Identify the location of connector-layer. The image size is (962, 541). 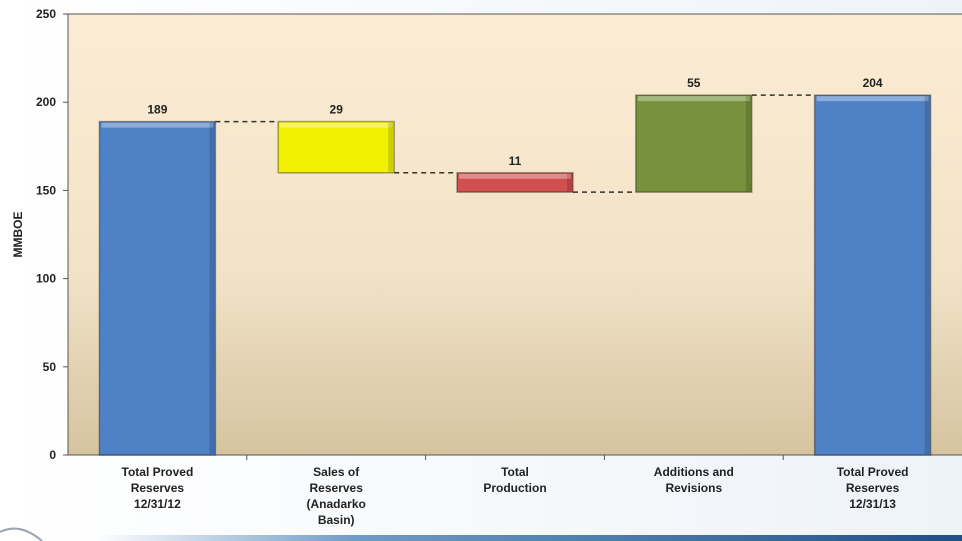
(515, 143).